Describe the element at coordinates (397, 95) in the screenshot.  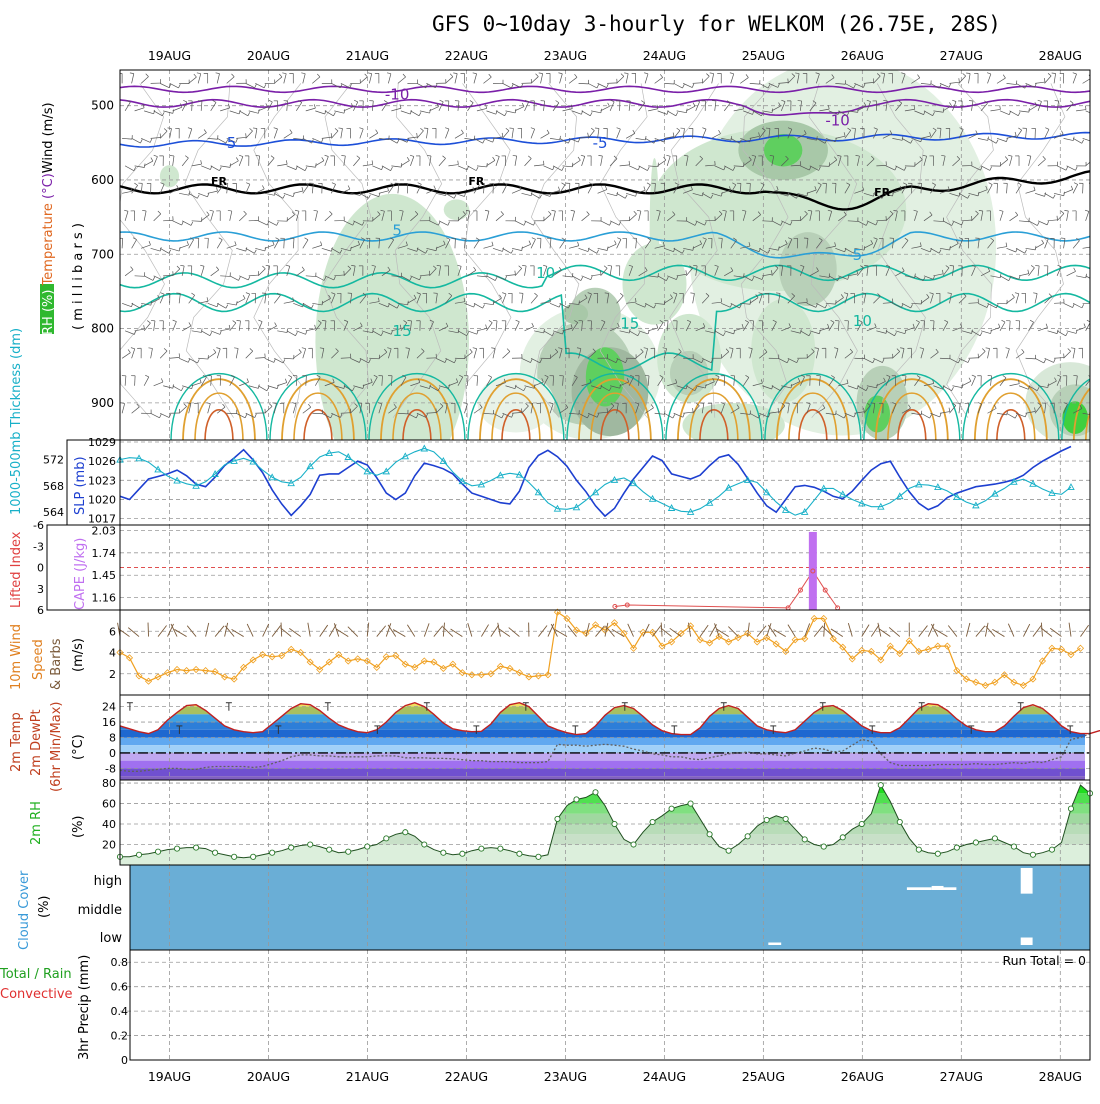
I see `contour-label: -10` at that location.